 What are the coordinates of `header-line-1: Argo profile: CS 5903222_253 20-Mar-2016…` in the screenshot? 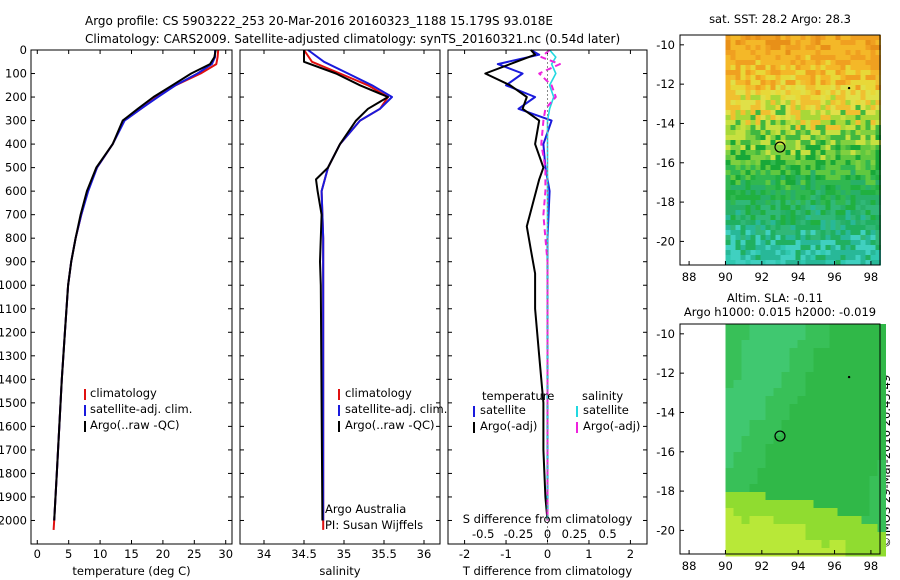 It's located at (319, 21).